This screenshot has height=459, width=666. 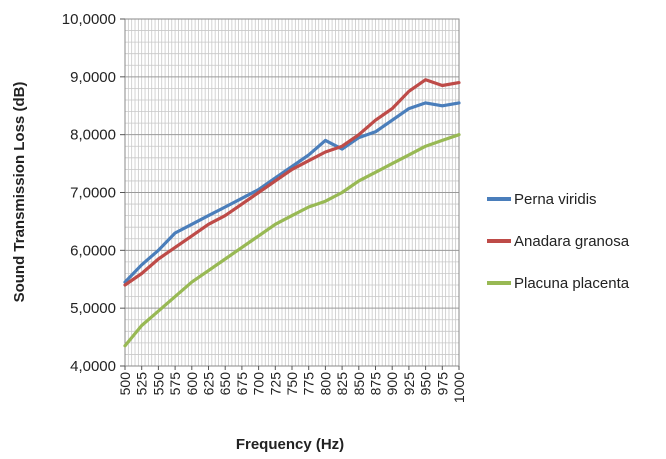 I want to click on x-tick-label: 900, so click(x=392, y=384).